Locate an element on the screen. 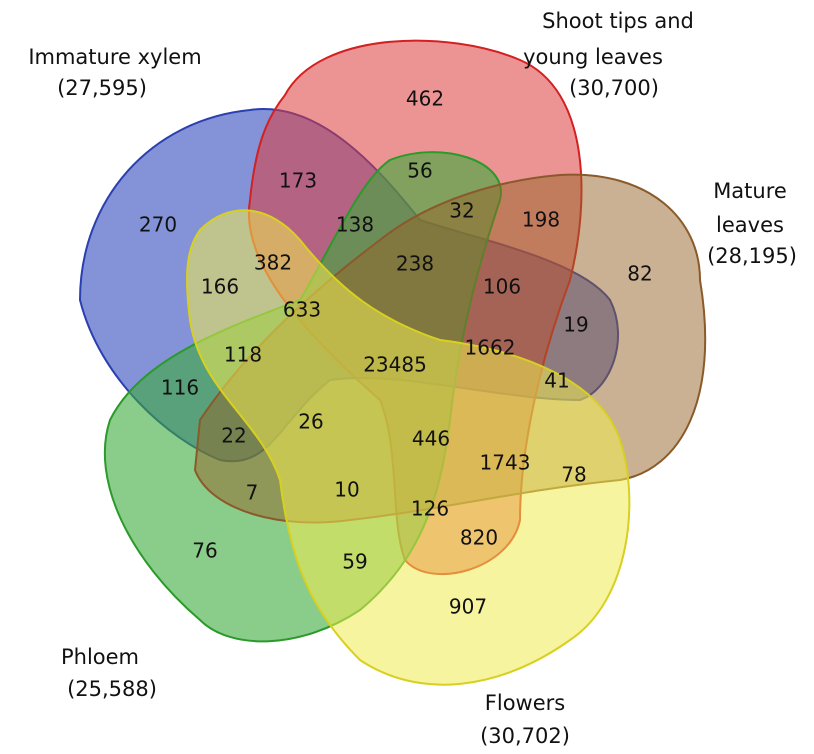 The height and width of the screenshot is (754, 814). region-count: 41 is located at coordinates (556, 381).